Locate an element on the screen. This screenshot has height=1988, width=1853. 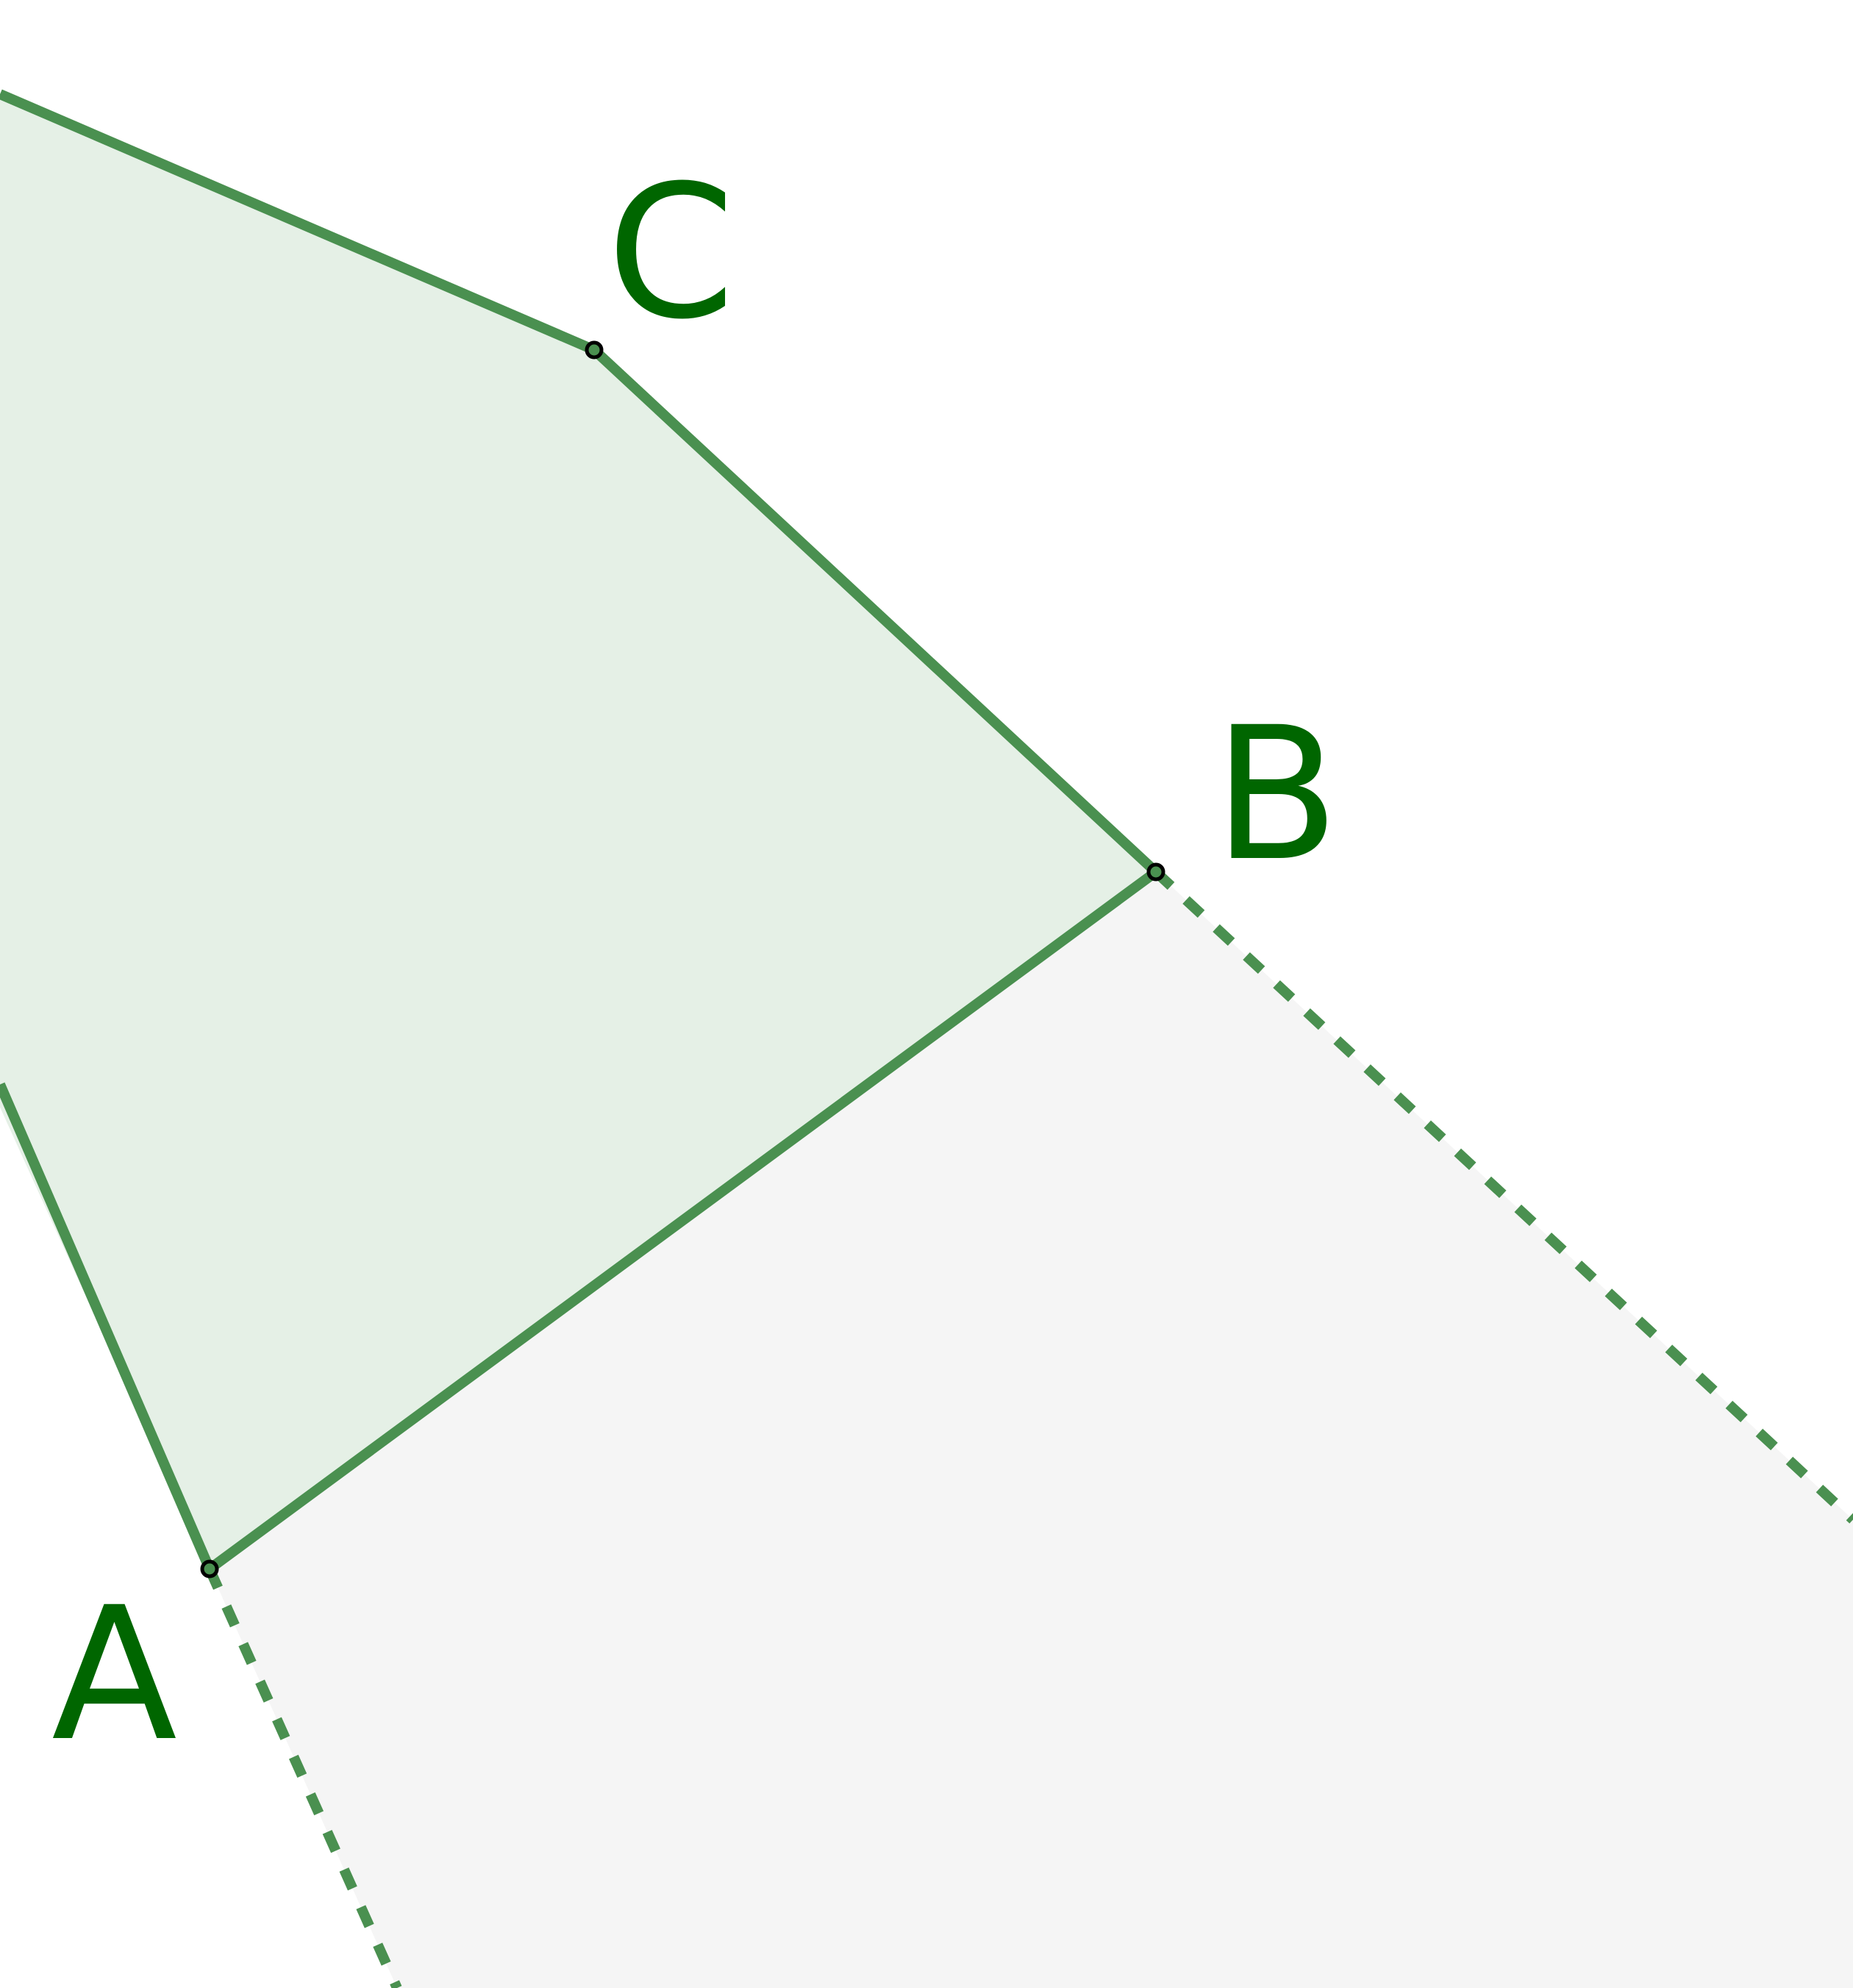
point-b-marker is located at coordinates (1155, 872).